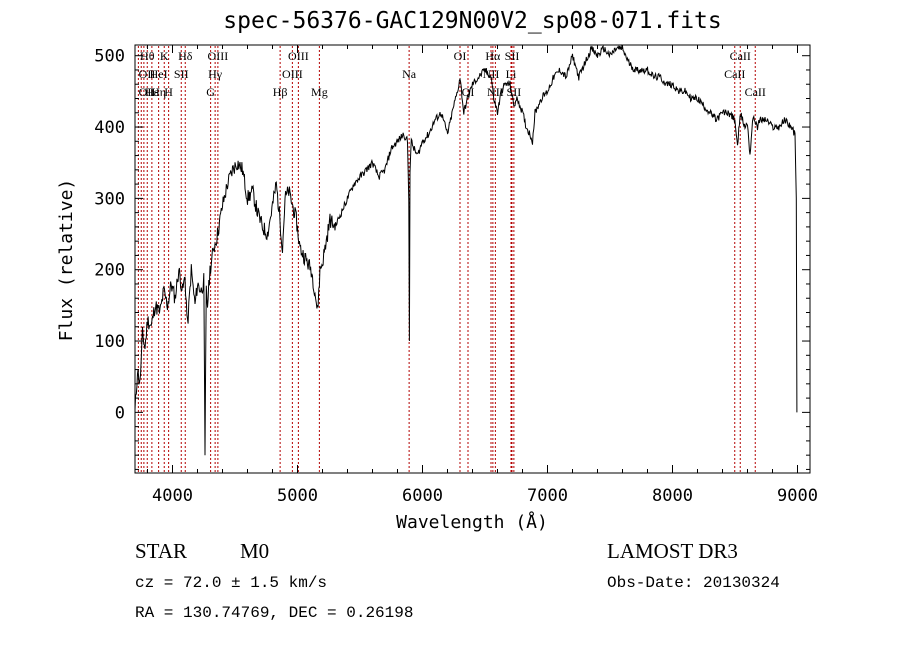 The width and height of the screenshot is (900, 649). What do you see at coordinates (297, 496) in the screenshot?
I see `x-tick-label: 5000` at bounding box center [297, 496].